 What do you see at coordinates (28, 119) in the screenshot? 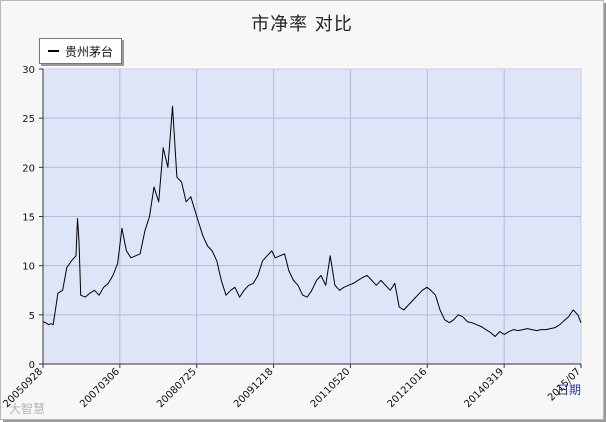
I see `y-tick-label: 25` at bounding box center [28, 119].